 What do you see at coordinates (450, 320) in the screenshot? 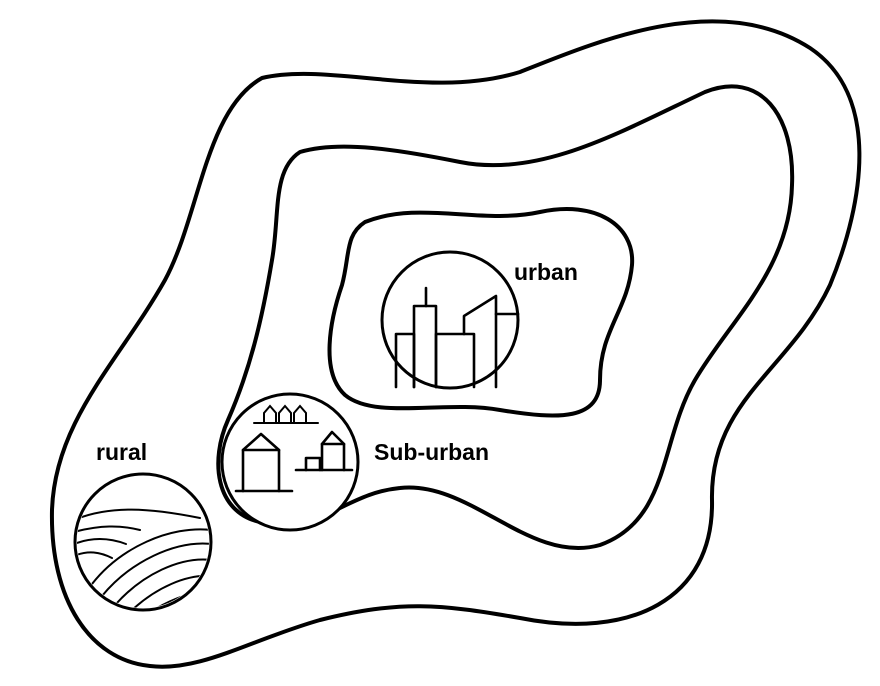
I see `city-skyline-icon` at bounding box center [450, 320].